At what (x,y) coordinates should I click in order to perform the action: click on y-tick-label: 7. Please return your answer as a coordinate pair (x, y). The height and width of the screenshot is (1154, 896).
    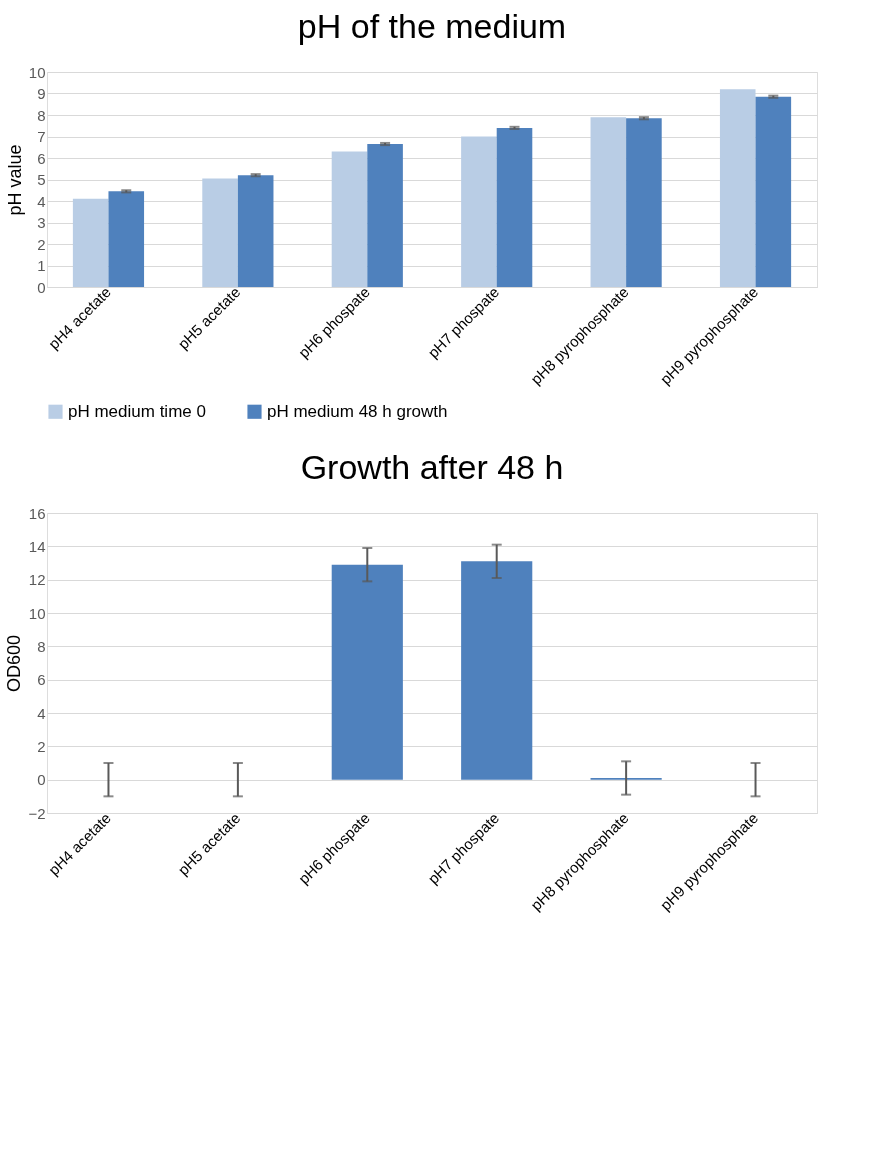
    Looking at the image, I should click on (41, 136).